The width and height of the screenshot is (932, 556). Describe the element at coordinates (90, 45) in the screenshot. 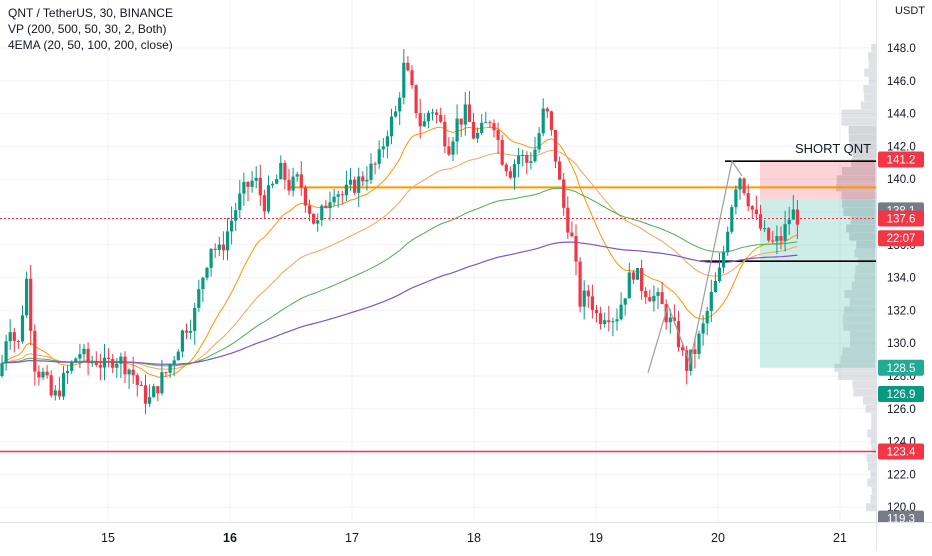

I see `legend-ema: 4EMA (20, 50, 100, 200, close)` at that location.